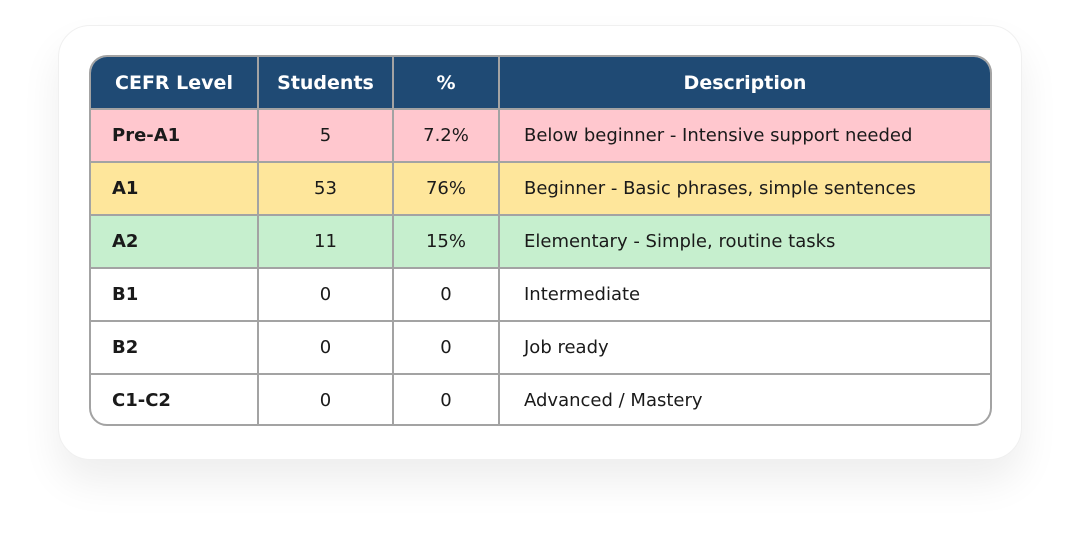 The width and height of the screenshot is (1080, 549). I want to click on level-cell: C1-C2, so click(174, 398).